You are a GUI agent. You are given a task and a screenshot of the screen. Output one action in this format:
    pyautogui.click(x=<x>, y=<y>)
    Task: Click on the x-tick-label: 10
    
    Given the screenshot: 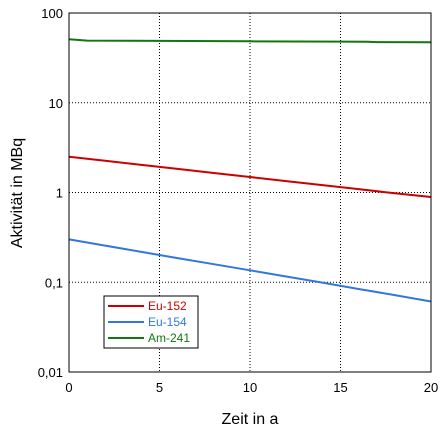 What is the action you would take?
    pyautogui.click(x=250, y=387)
    